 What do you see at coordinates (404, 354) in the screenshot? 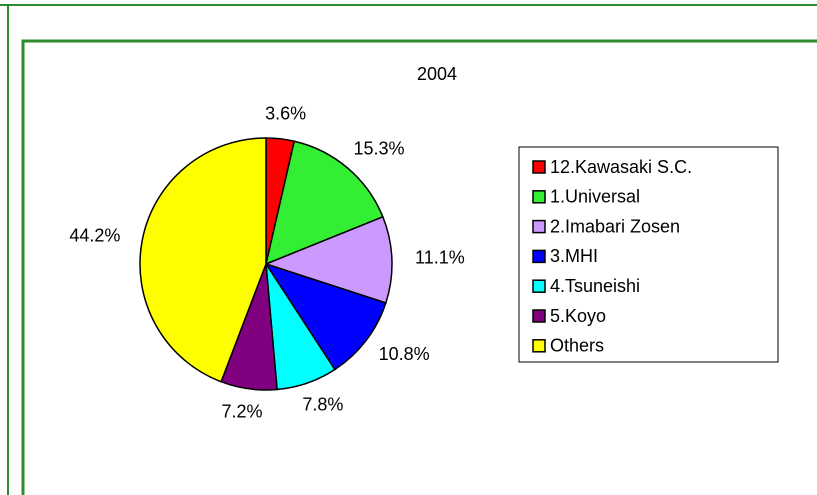
I see `data-label: 10.8%` at bounding box center [404, 354].